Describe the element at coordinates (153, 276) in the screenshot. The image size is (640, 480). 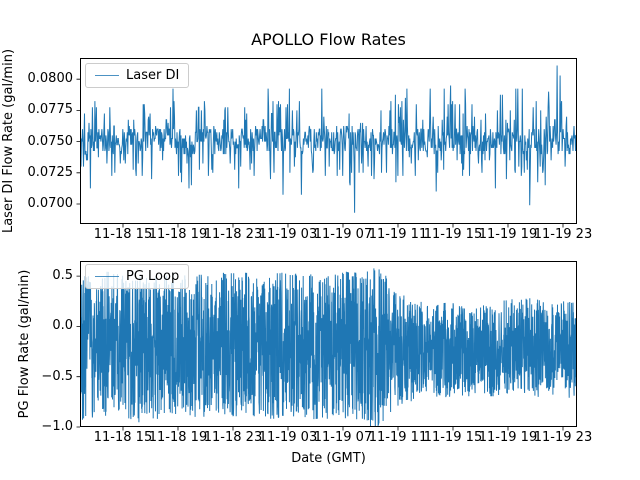
I see `legend-label: PG Loop` at that location.